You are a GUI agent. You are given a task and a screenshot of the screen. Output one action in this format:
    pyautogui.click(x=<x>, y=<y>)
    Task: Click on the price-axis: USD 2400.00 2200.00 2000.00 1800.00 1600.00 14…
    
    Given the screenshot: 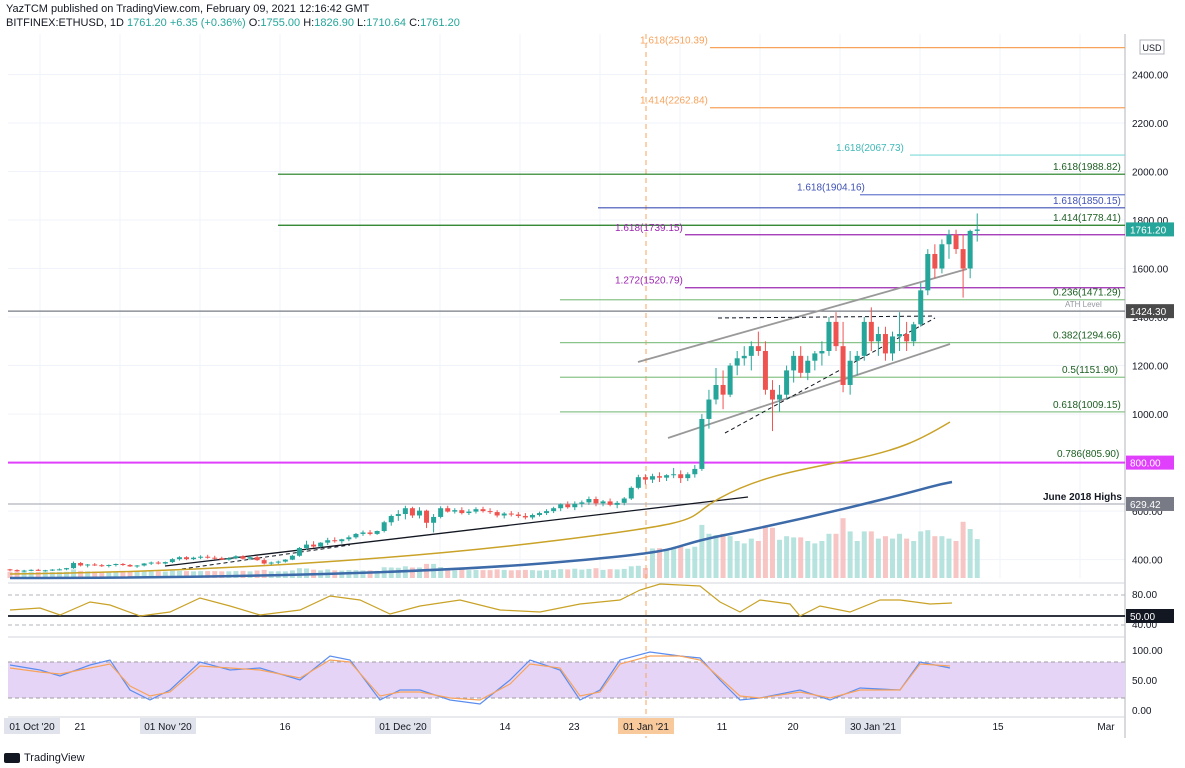 What is the action you would take?
    pyautogui.click(x=1150, y=303)
    